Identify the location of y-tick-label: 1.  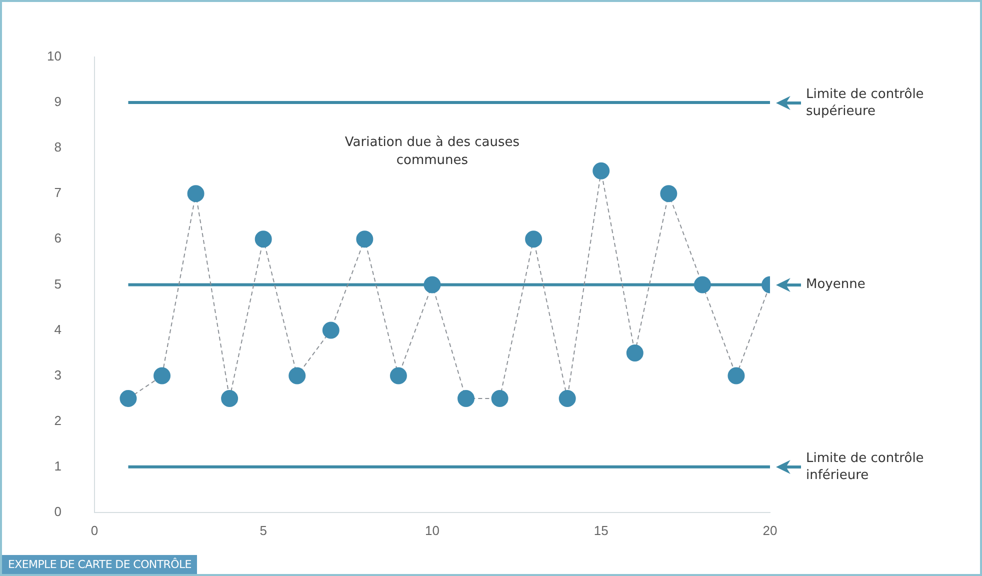
(58, 466).